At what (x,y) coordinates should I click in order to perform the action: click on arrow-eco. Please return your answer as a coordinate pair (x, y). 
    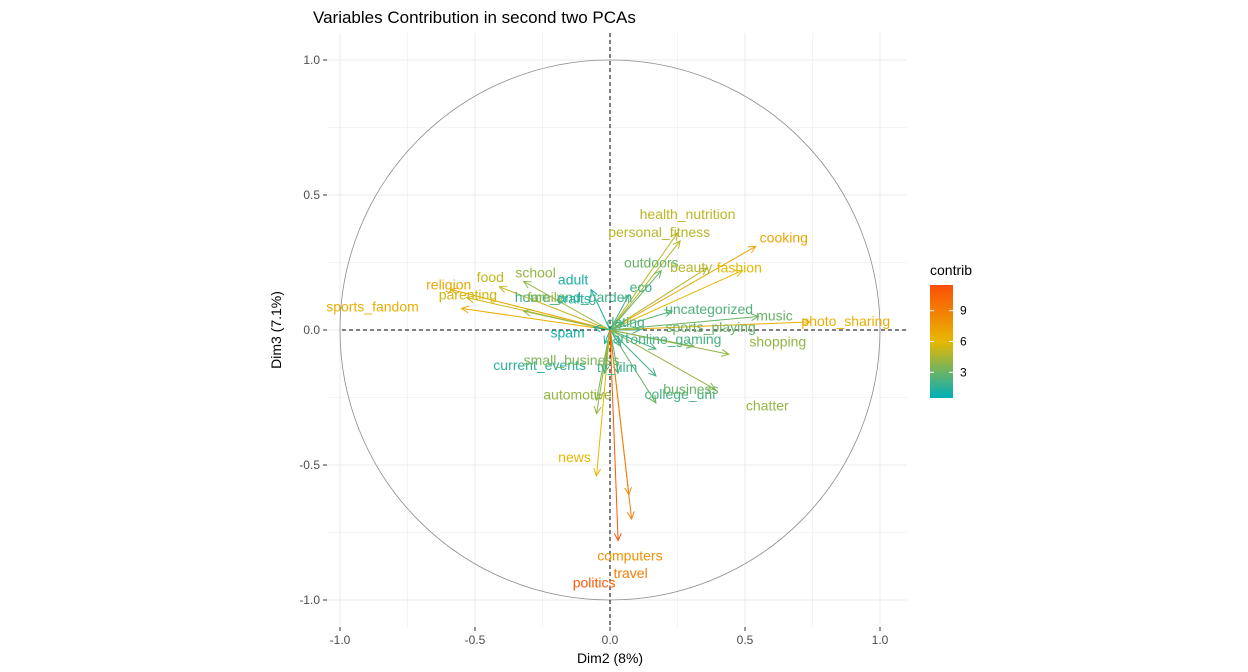
    Looking at the image, I should click on (619, 312).